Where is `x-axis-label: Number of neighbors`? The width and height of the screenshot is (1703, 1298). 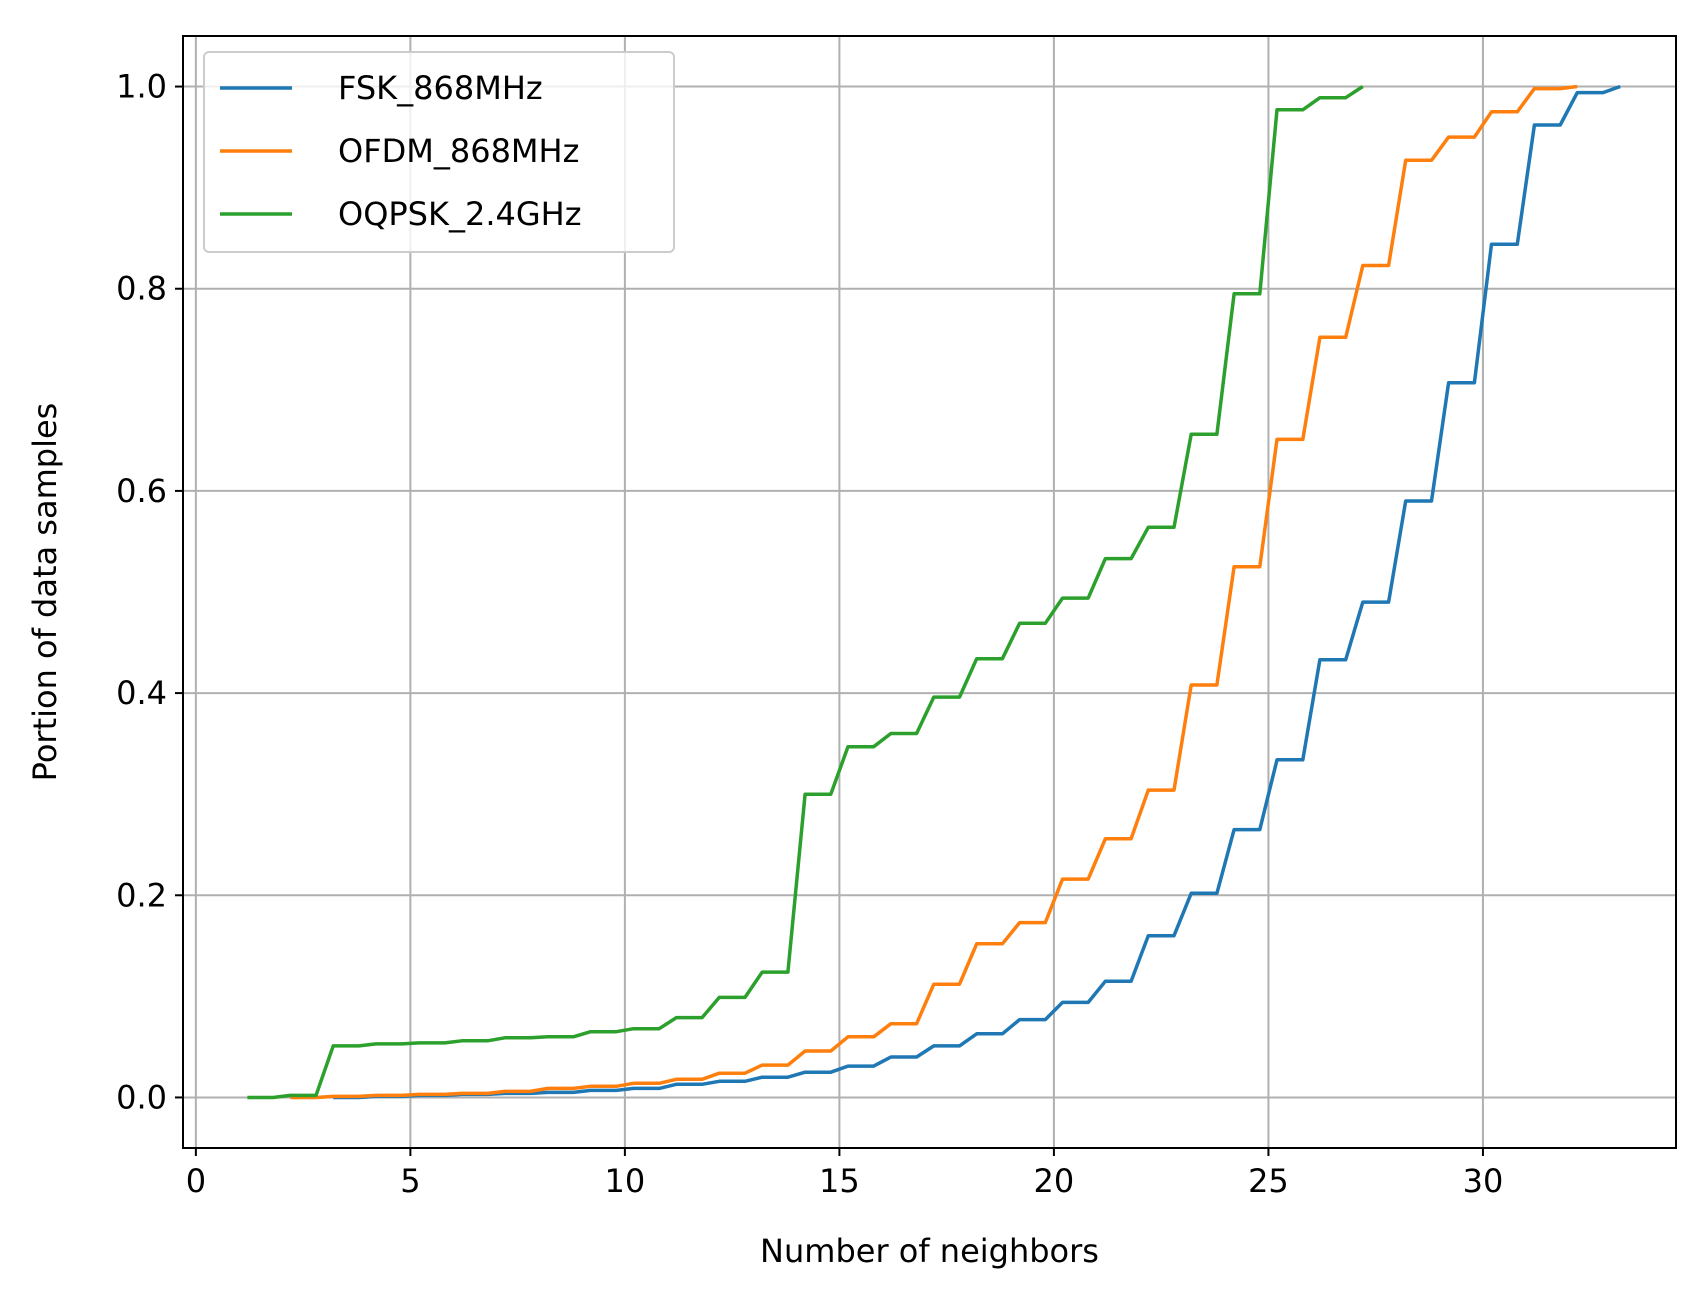 x-axis-label: Number of neighbors is located at coordinates (929, 1251).